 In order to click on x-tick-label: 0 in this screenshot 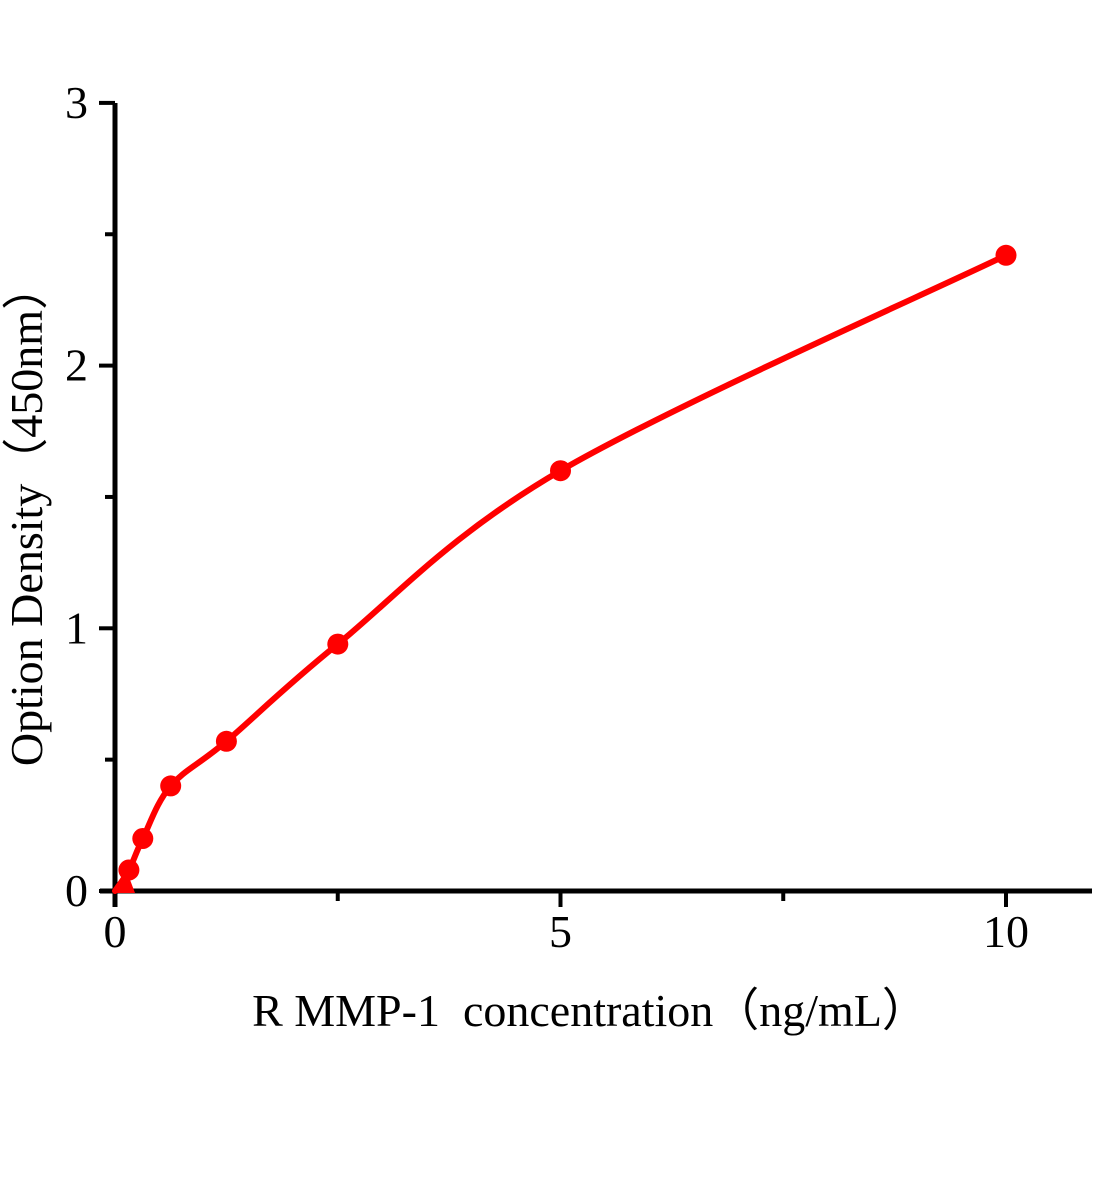, I will do `click(115, 931)`.